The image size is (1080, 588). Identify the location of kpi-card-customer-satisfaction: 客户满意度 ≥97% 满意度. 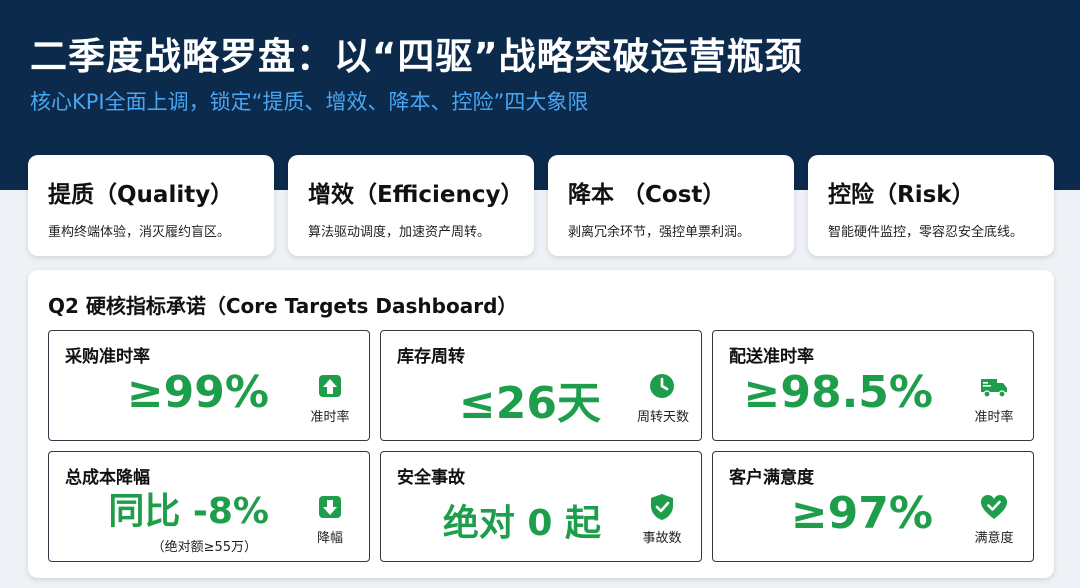
(873, 506).